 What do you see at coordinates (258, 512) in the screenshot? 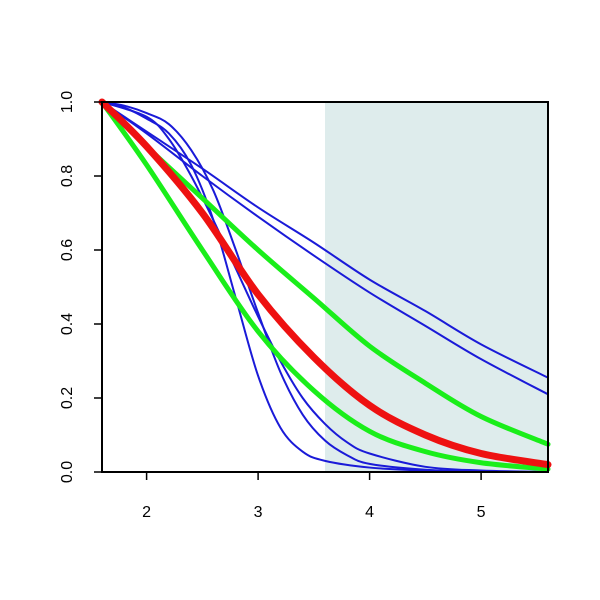
I see `x-tick-label: 3` at bounding box center [258, 512].